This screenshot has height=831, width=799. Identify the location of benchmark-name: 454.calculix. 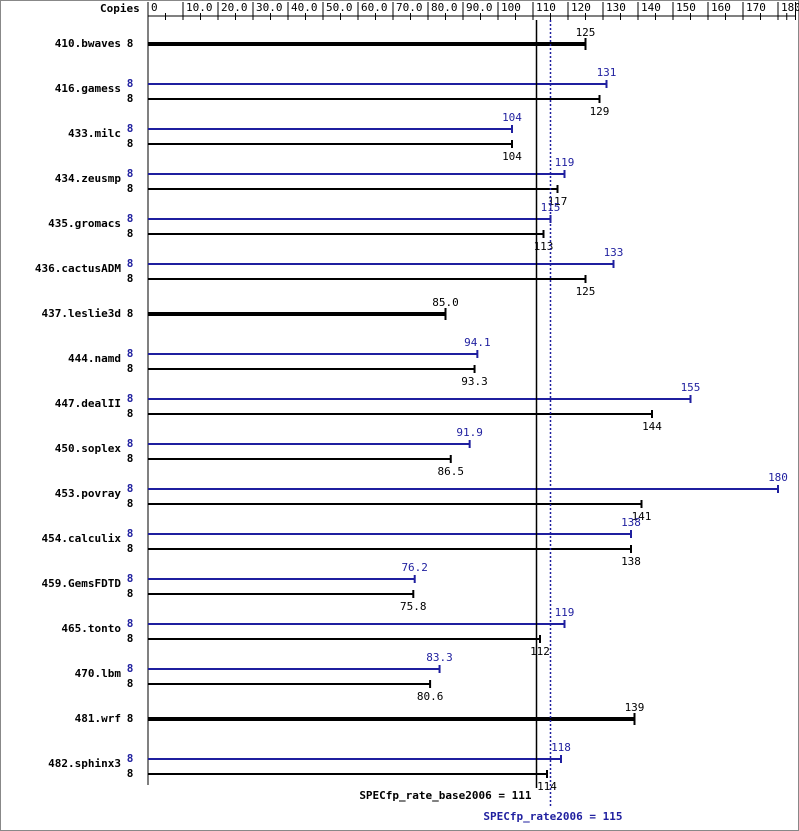
(82, 538).